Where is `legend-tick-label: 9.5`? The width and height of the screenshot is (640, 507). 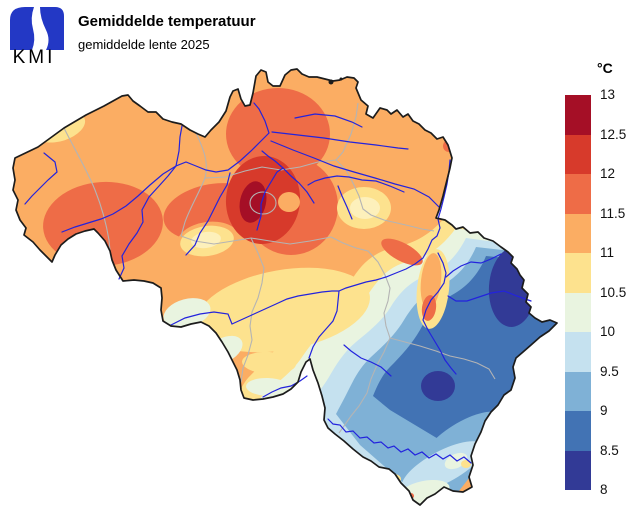
legend-tick-label: 9.5 is located at coordinates (609, 371).